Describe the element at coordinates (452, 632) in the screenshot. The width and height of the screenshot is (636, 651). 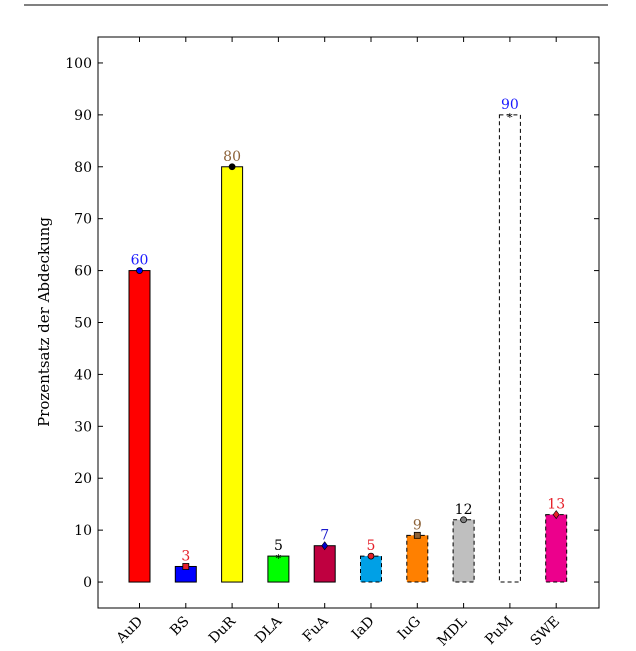
I see `x-tick-label: MDL` at that location.